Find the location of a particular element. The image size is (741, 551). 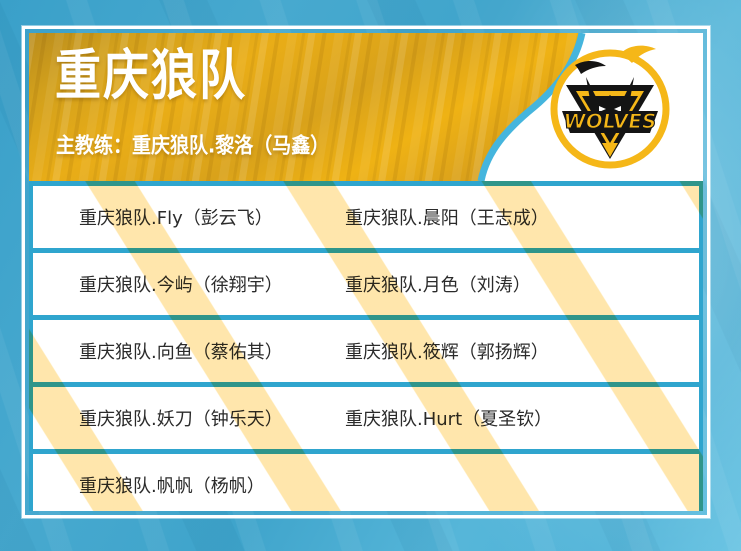

page-title: 重庆狼队 is located at coordinates (151, 75).